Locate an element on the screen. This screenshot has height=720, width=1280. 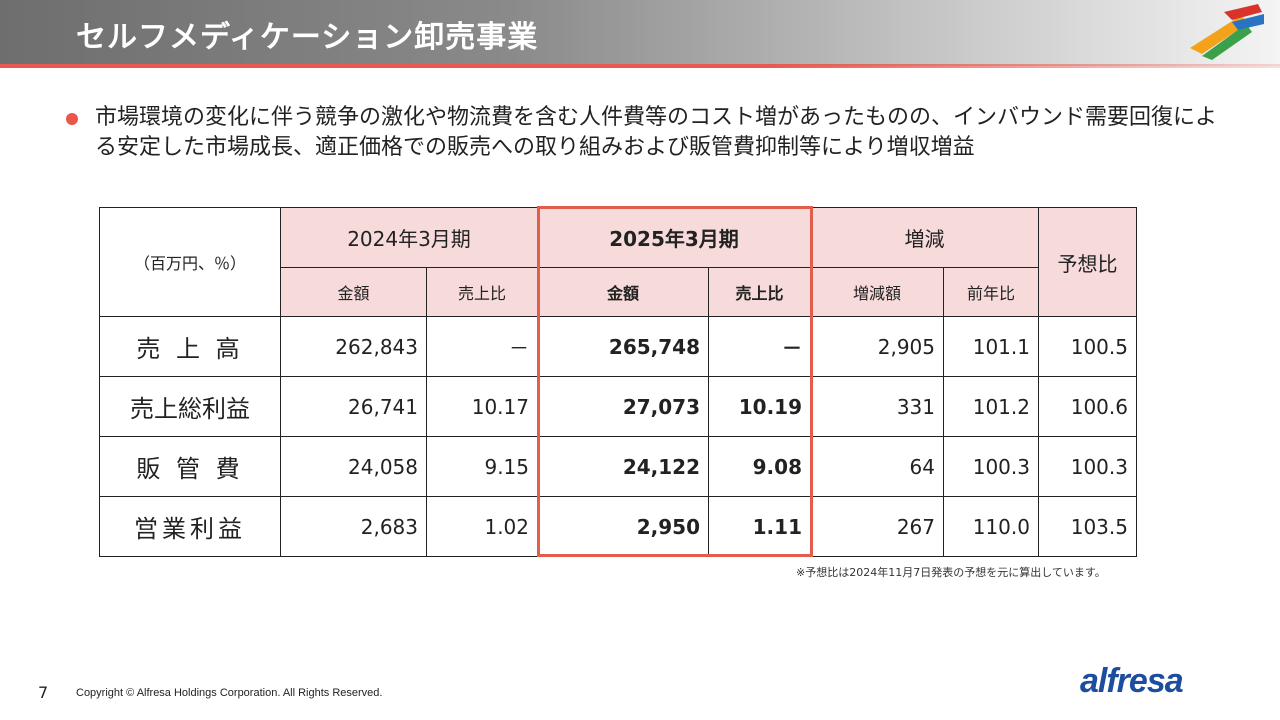
unit-label: （百万円、％） is located at coordinates (190, 262).